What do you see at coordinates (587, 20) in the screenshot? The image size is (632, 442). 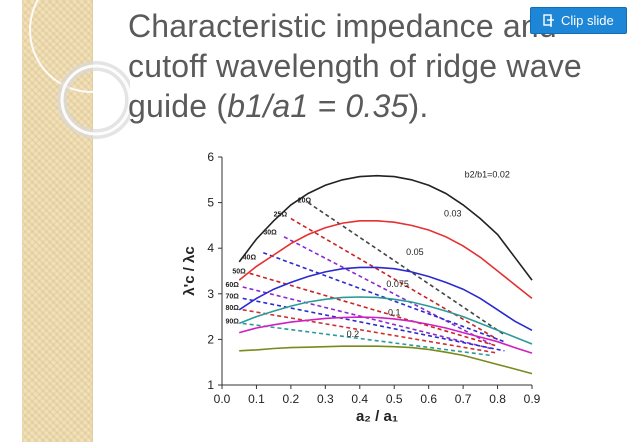 I see `clip-slide-label: Clip slide` at bounding box center [587, 20].